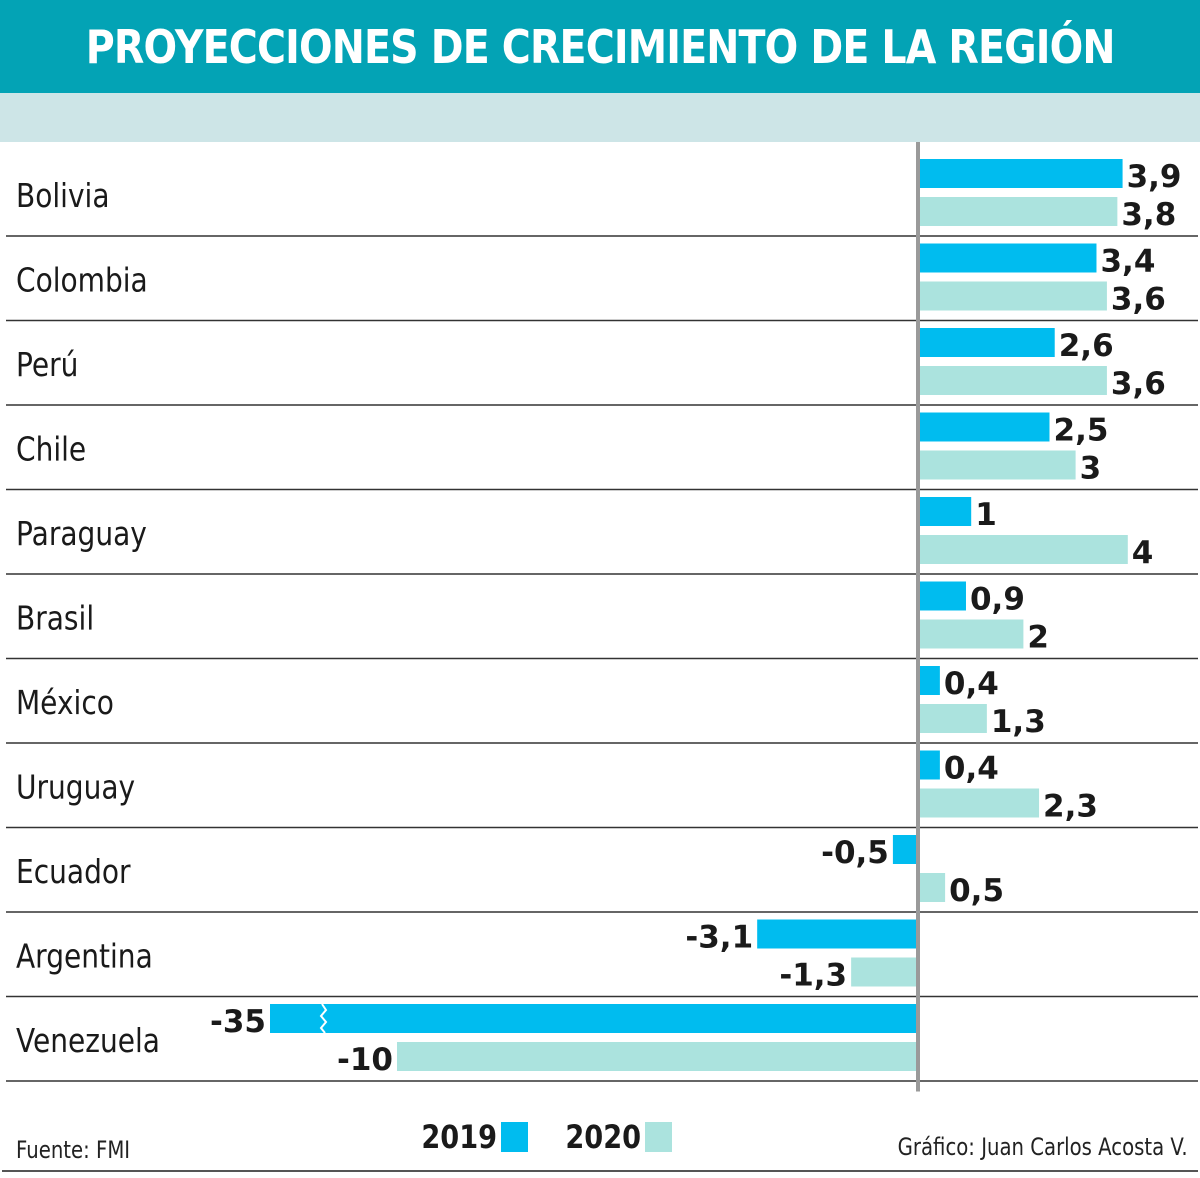 The width and height of the screenshot is (1200, 1178). I want to click on chart-title: PROYECCIONES DE CRECIMIENTO DE LA REGIÓN, so click(600, 46).